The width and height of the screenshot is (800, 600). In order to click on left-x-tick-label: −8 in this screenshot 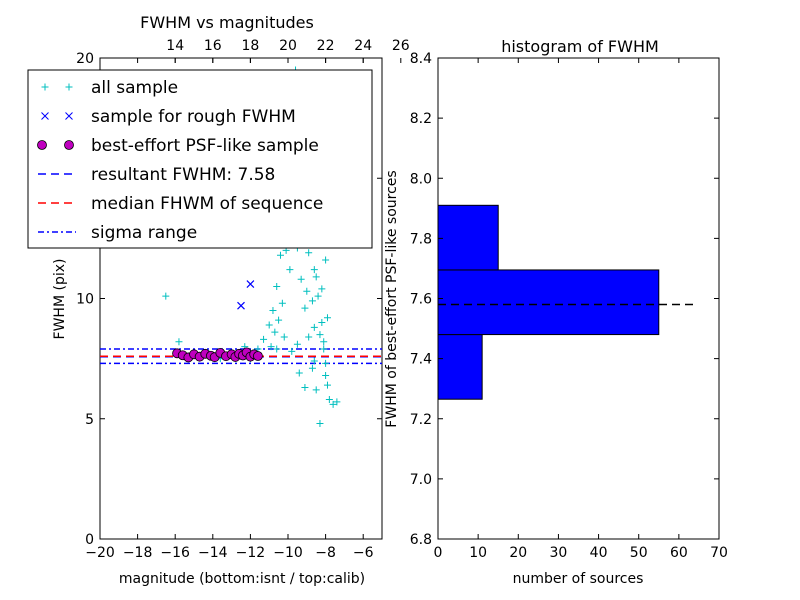, I will do `click(325, 553)`.